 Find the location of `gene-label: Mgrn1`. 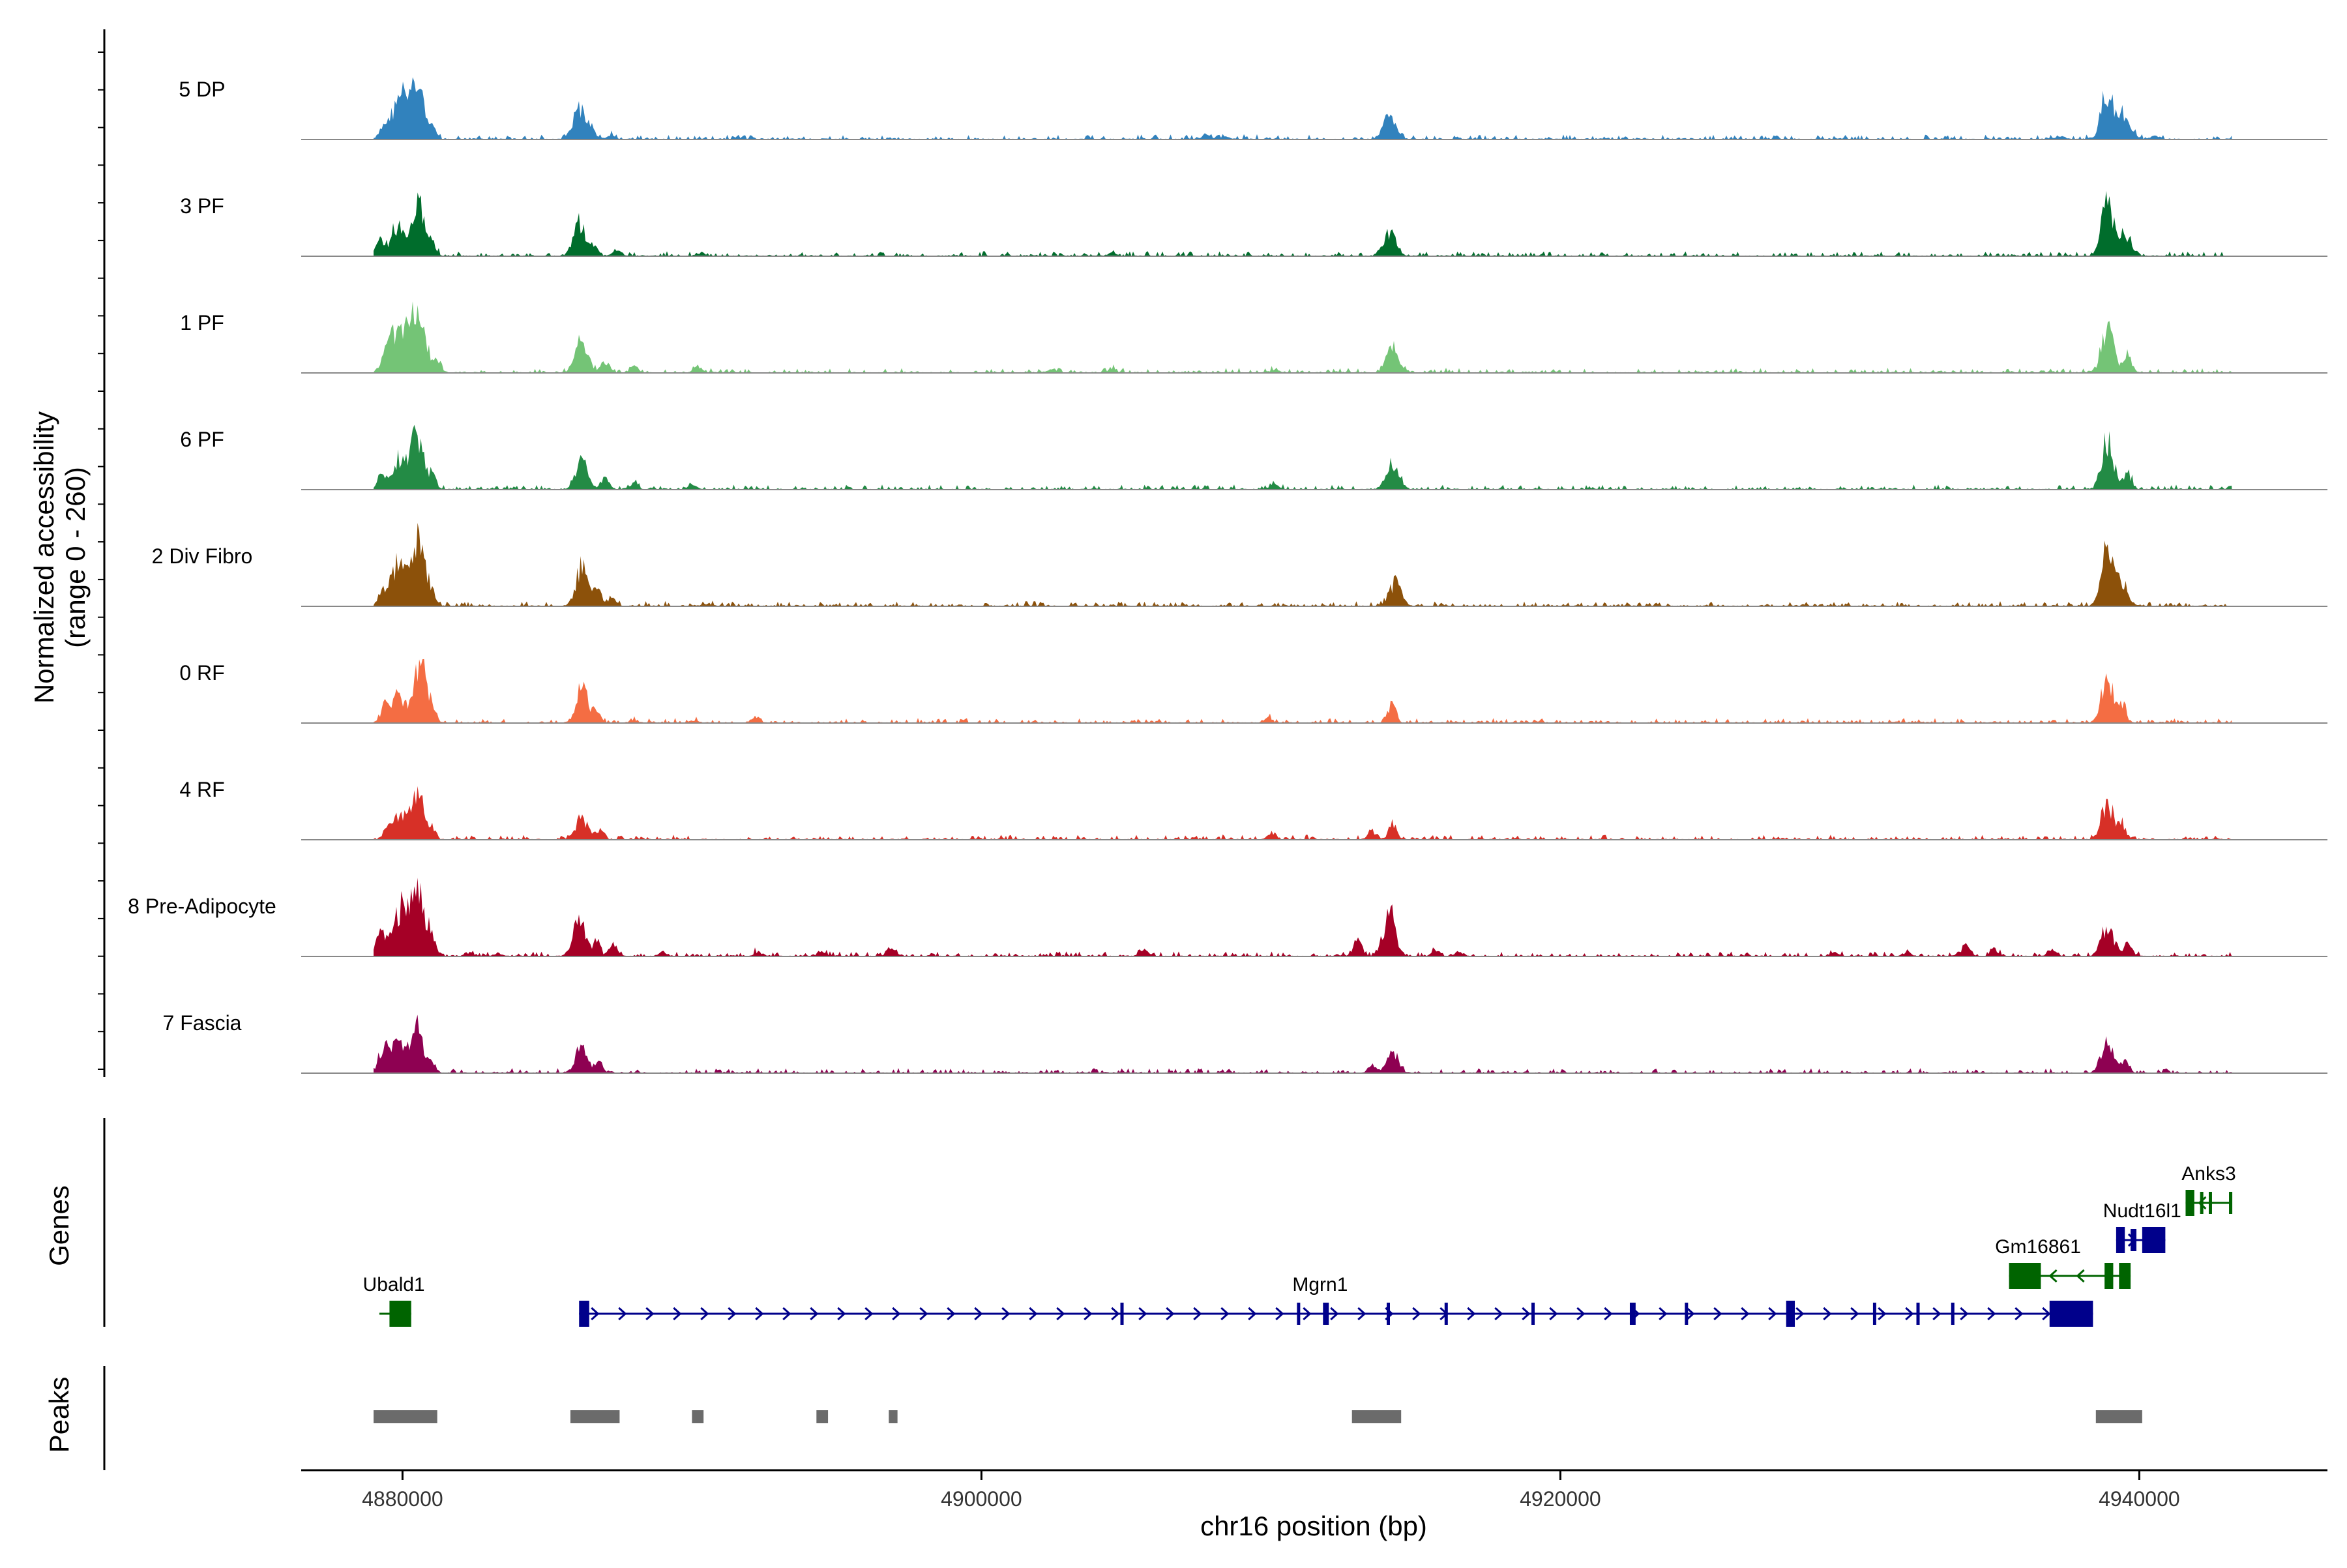

gene-label: Mgrn1 is located at coordinates (1320, 1284).